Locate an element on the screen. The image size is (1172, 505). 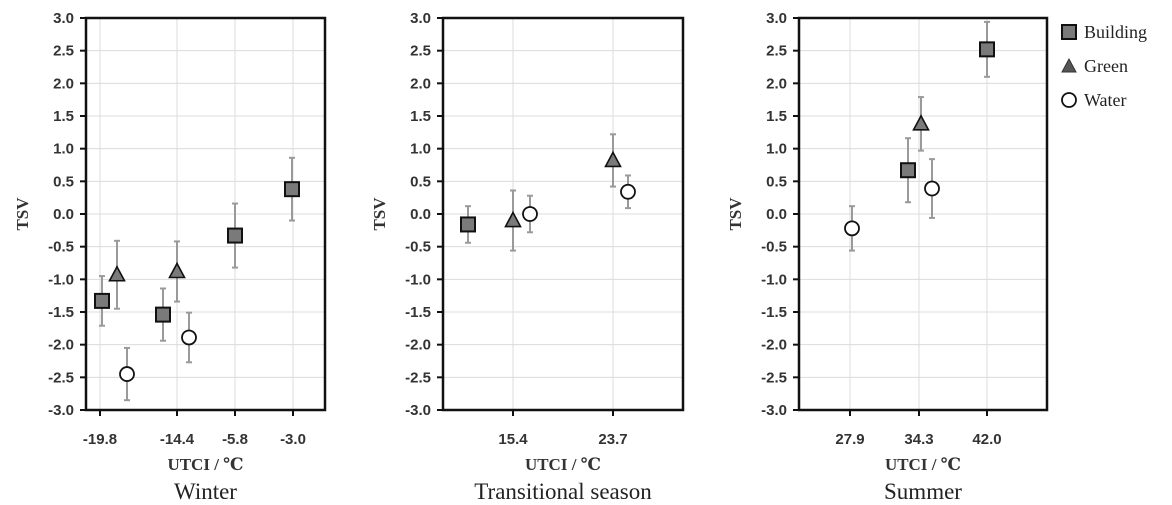
x-tick-label: 23.7 is located at coordinates (612, 439).